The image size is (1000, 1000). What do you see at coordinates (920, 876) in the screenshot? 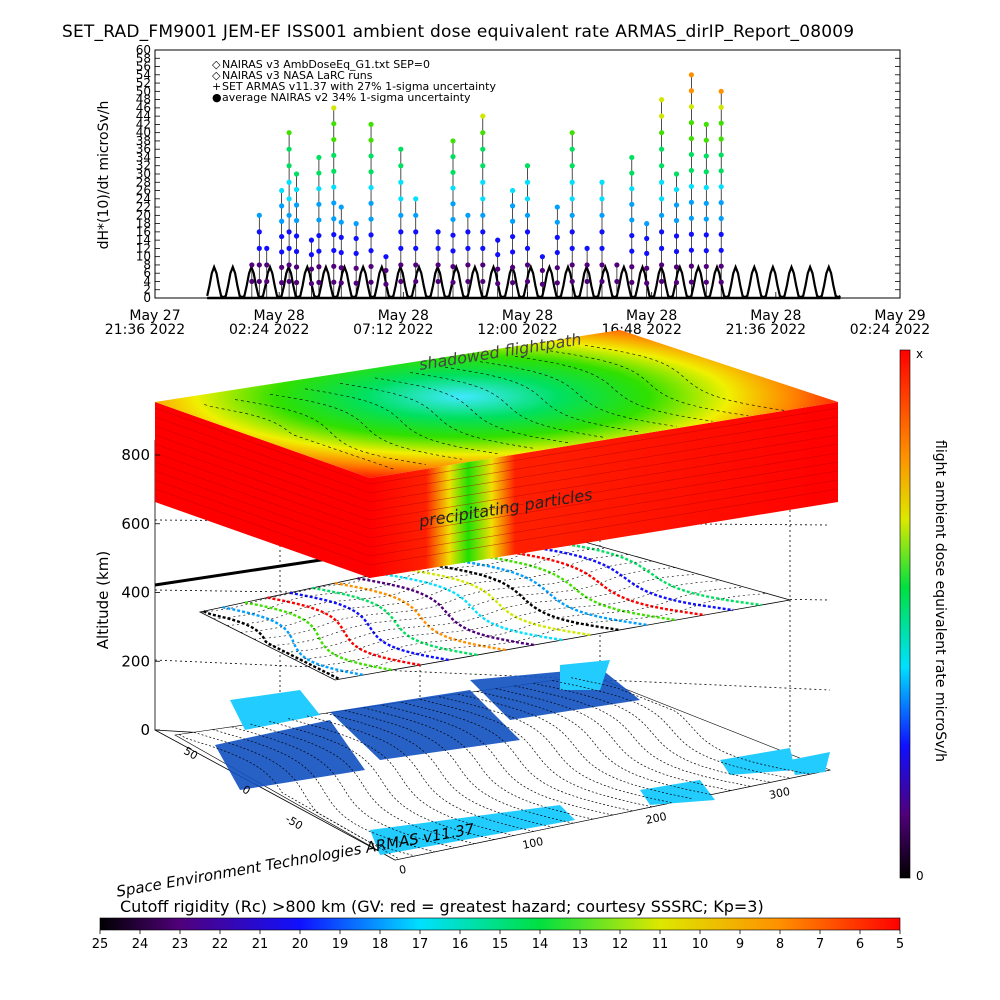
I see `dose-colorbar-bottom-label: 0` at bounding box center [920, 876].